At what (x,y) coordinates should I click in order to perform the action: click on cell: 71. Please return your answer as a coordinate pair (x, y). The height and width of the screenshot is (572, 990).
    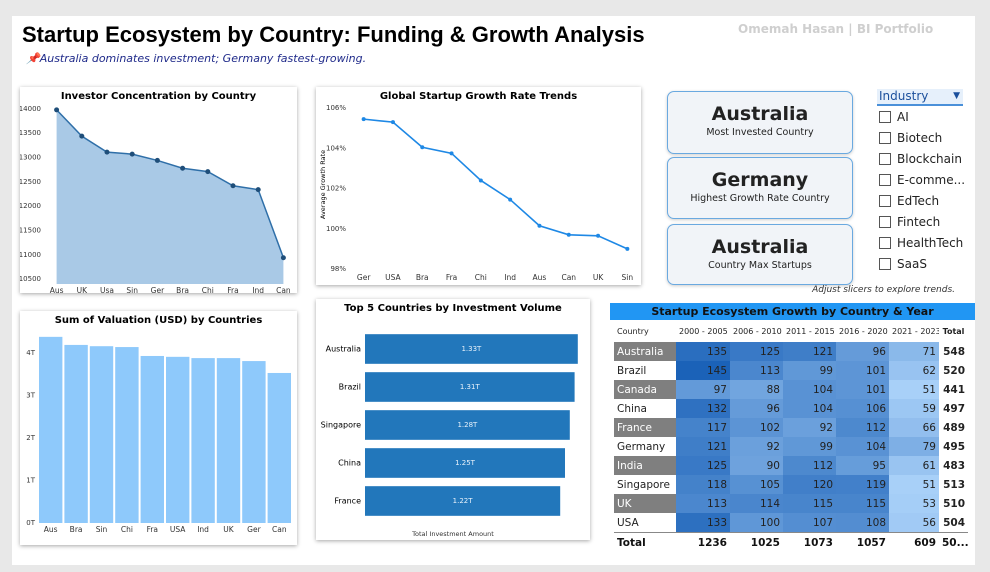
    Looking at the image, I should click on (914, 351).